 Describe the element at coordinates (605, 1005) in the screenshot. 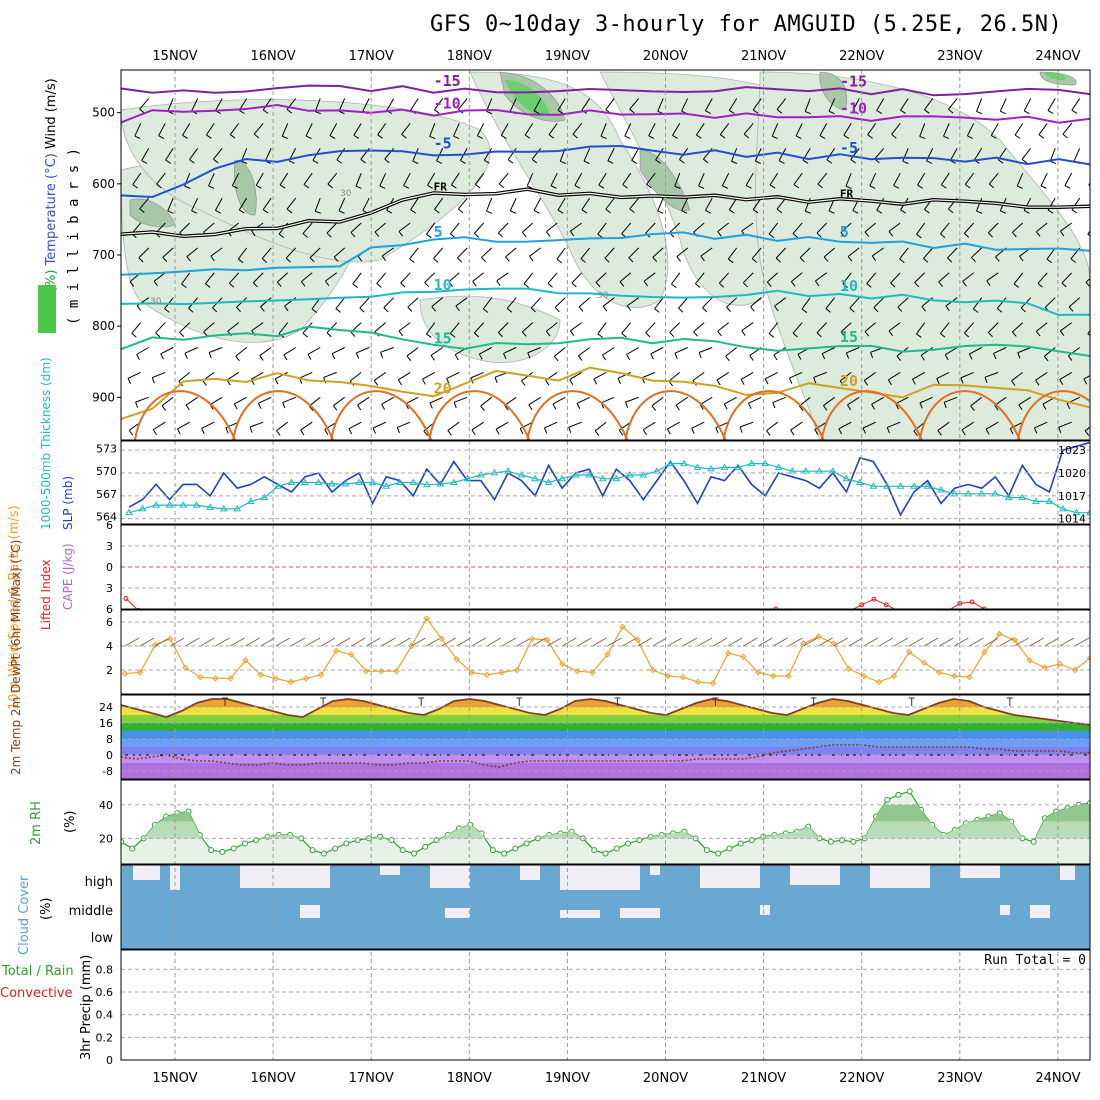

I see `panel-frame-pr` at that location.